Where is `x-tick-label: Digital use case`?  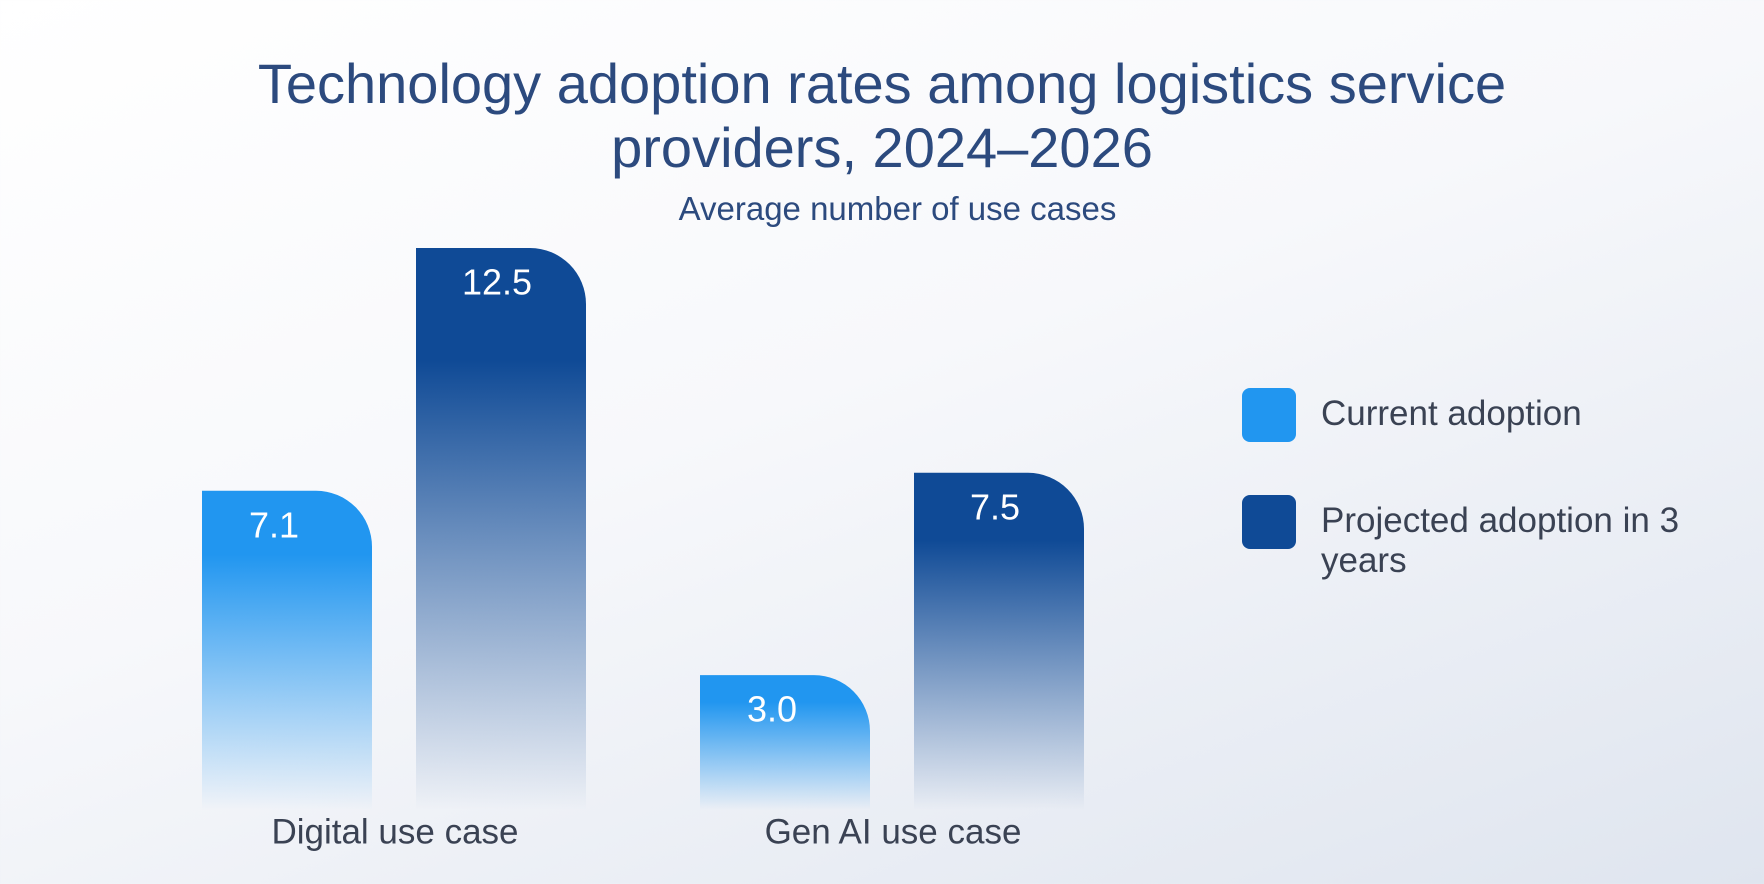 x-tick-label: Digital use case is located at coordinates (394, 831).